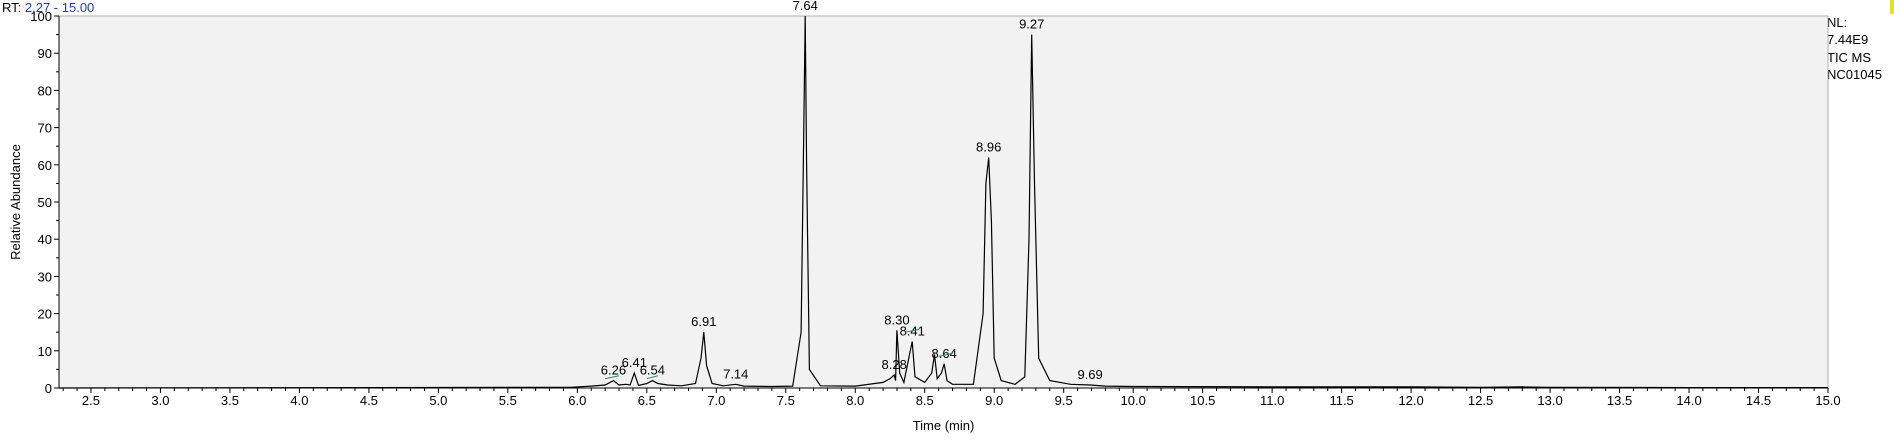  I want to click on peak-label: 6.91, so click(703, 321).